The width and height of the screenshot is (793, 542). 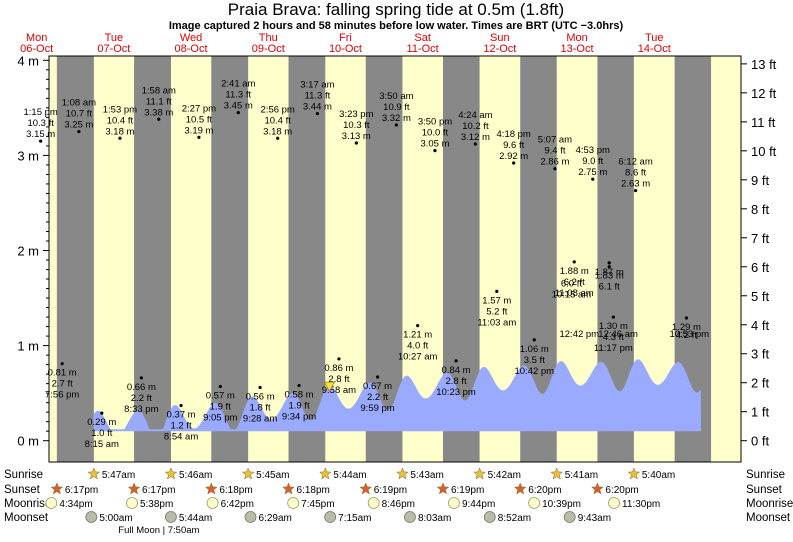 What do you see at coordinates (496, 322) in the screenshot?
I see `tide-event-label: 11:03 am` at bounding box center [496, 322].